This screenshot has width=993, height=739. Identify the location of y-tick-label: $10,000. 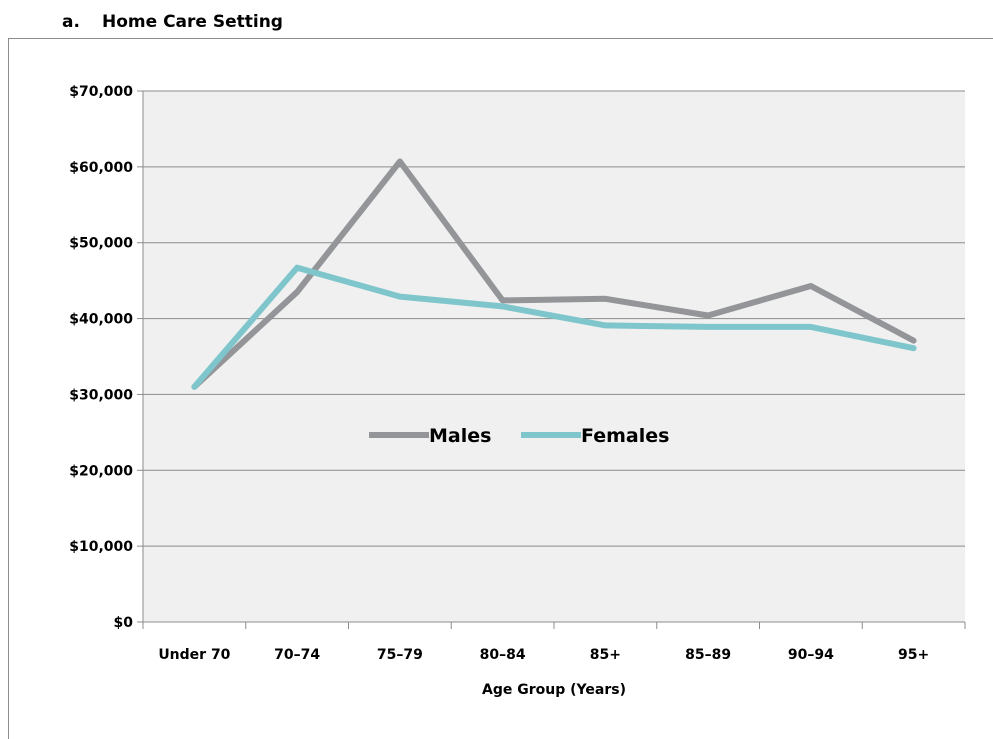
(101, 547).